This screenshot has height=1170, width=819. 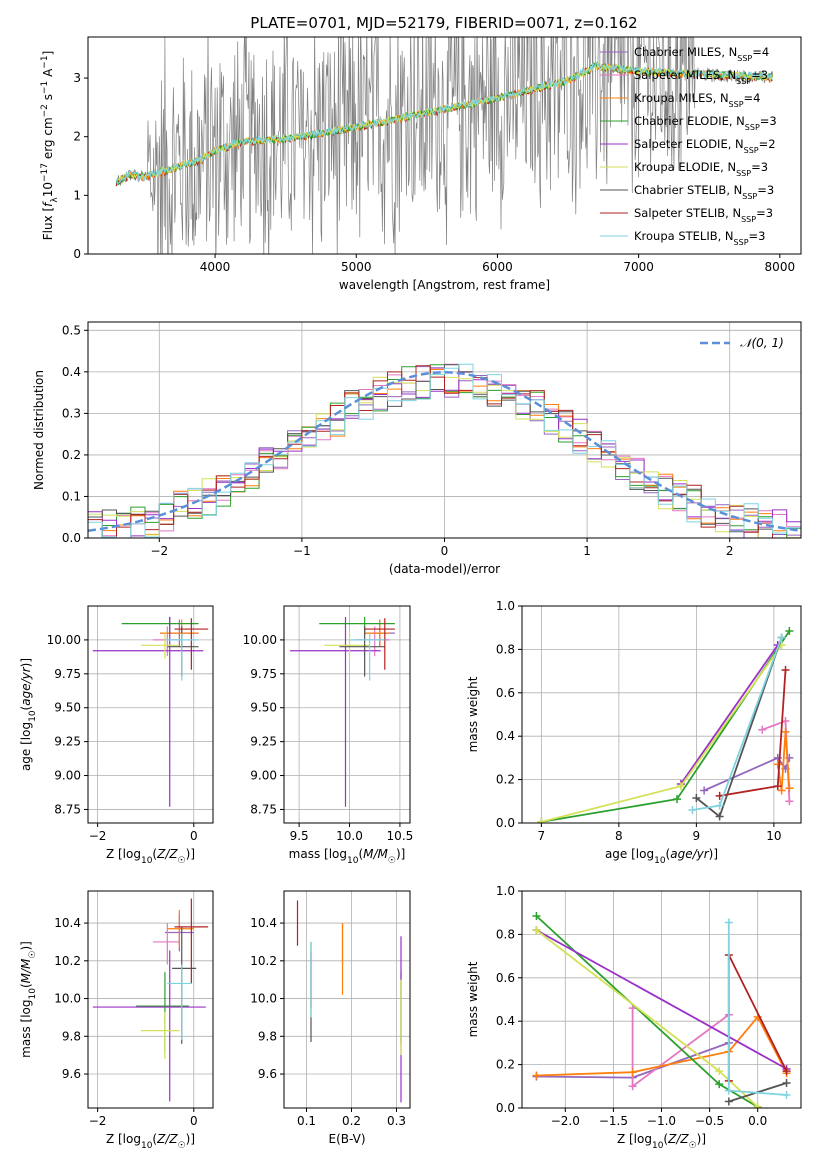 I want to click on x-tick-label: 7, so click(x=542, y=836).